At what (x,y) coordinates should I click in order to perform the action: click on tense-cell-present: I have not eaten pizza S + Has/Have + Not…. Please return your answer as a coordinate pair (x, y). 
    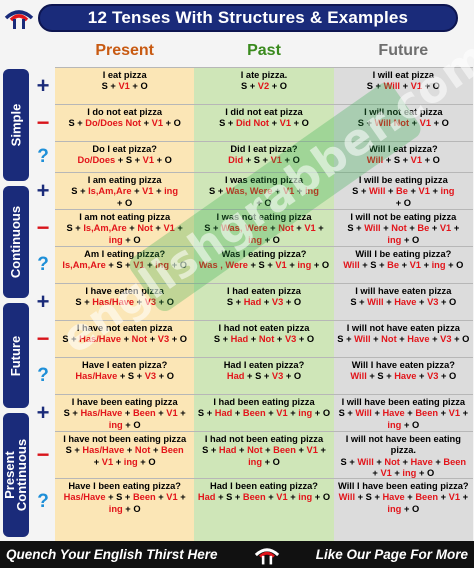
    Looking at the image, I should click on (124, 339).